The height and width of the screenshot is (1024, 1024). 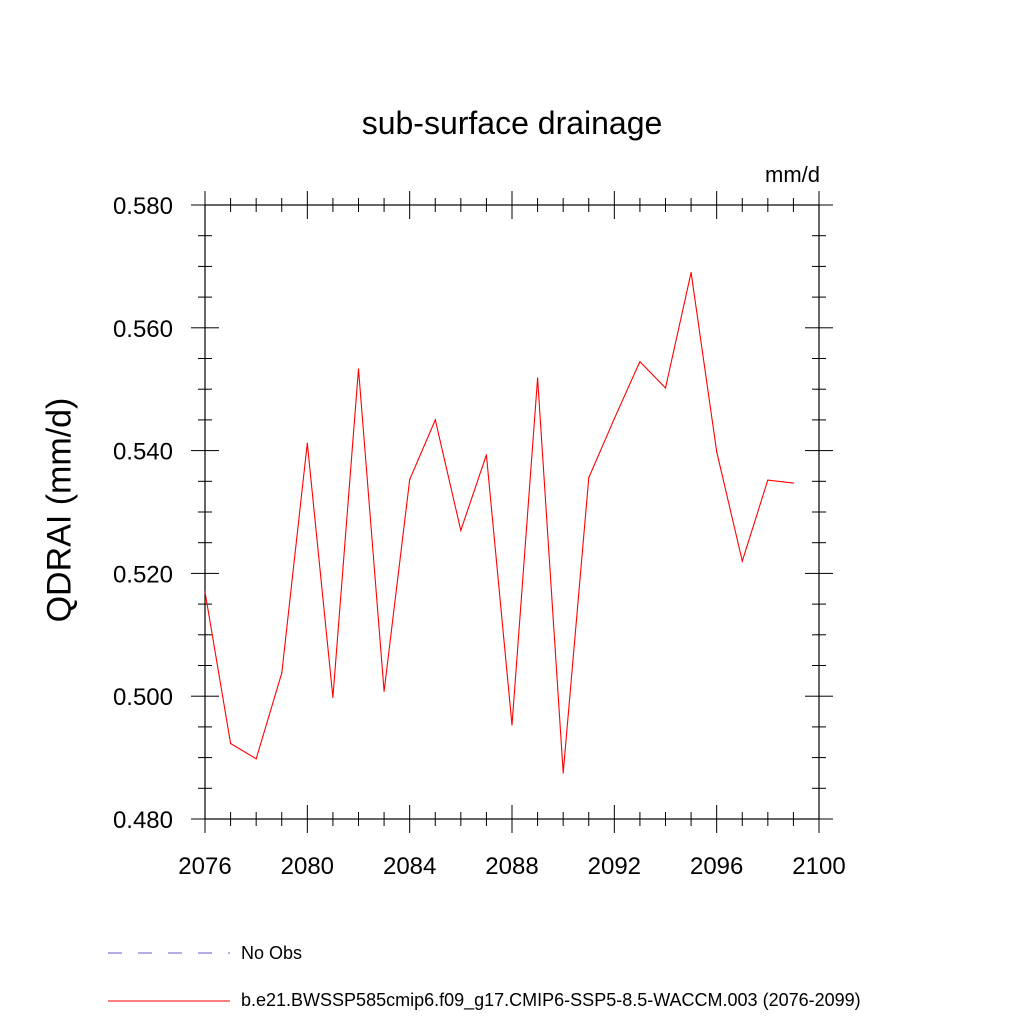 I want to click on y-tick-label: 0.580, so click(x=143, y=206).